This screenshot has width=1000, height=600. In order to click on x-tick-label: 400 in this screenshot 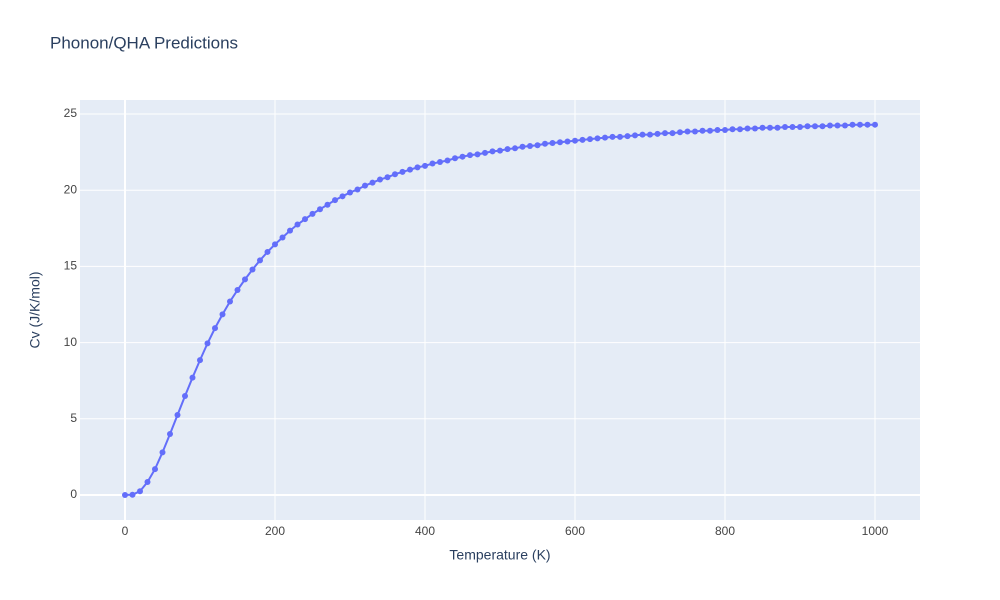, I will do `click(425, 531)`.